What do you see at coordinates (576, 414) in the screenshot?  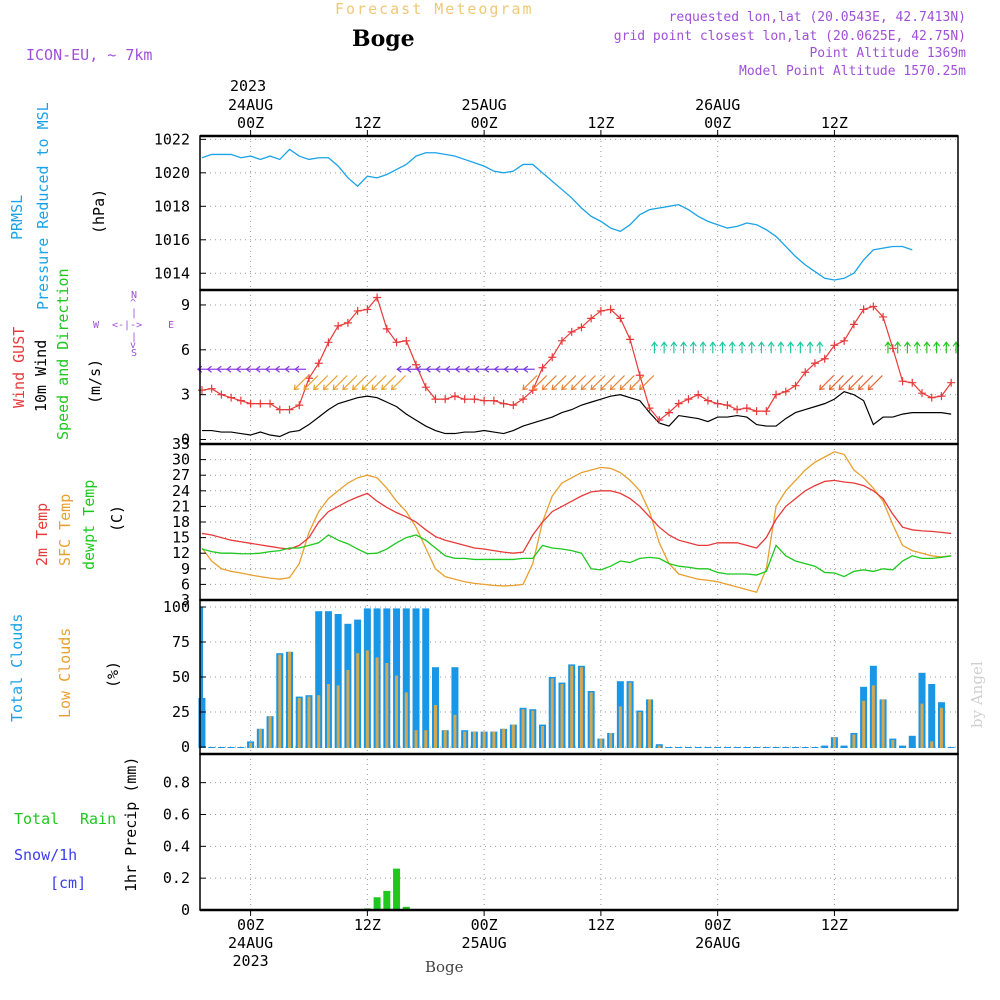 I see `wind-speed-line` at bounding box center [576, 414].